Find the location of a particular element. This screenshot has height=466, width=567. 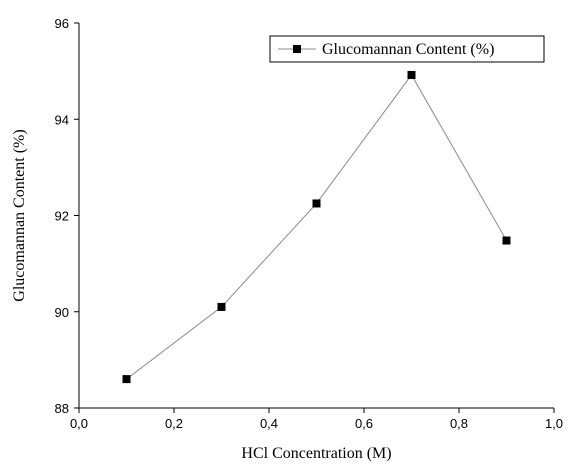

legend: Glucomannan Content (%) is located at coordinates (407, 49).